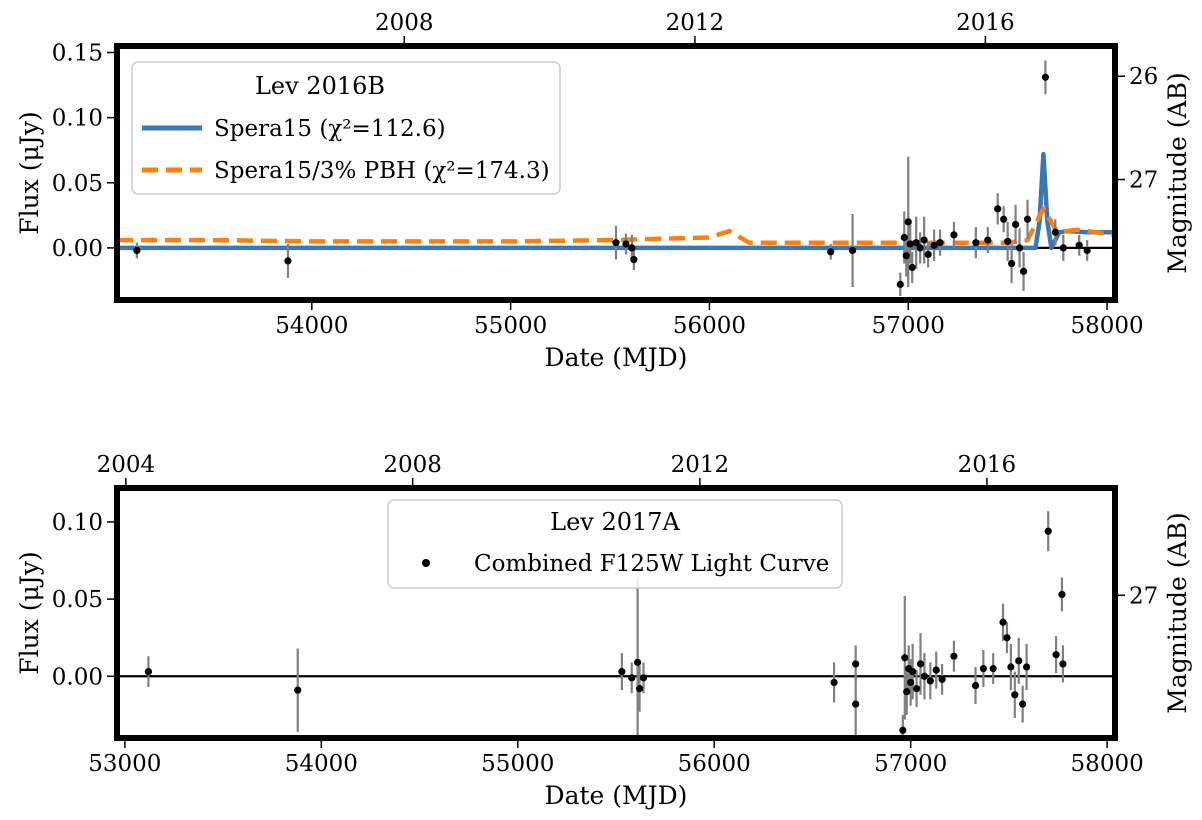 Image resolution: width=1202 pixels, height=820 pixels. I want to click on right-axis-label: Magnitude (AB), so click(1177, 612).